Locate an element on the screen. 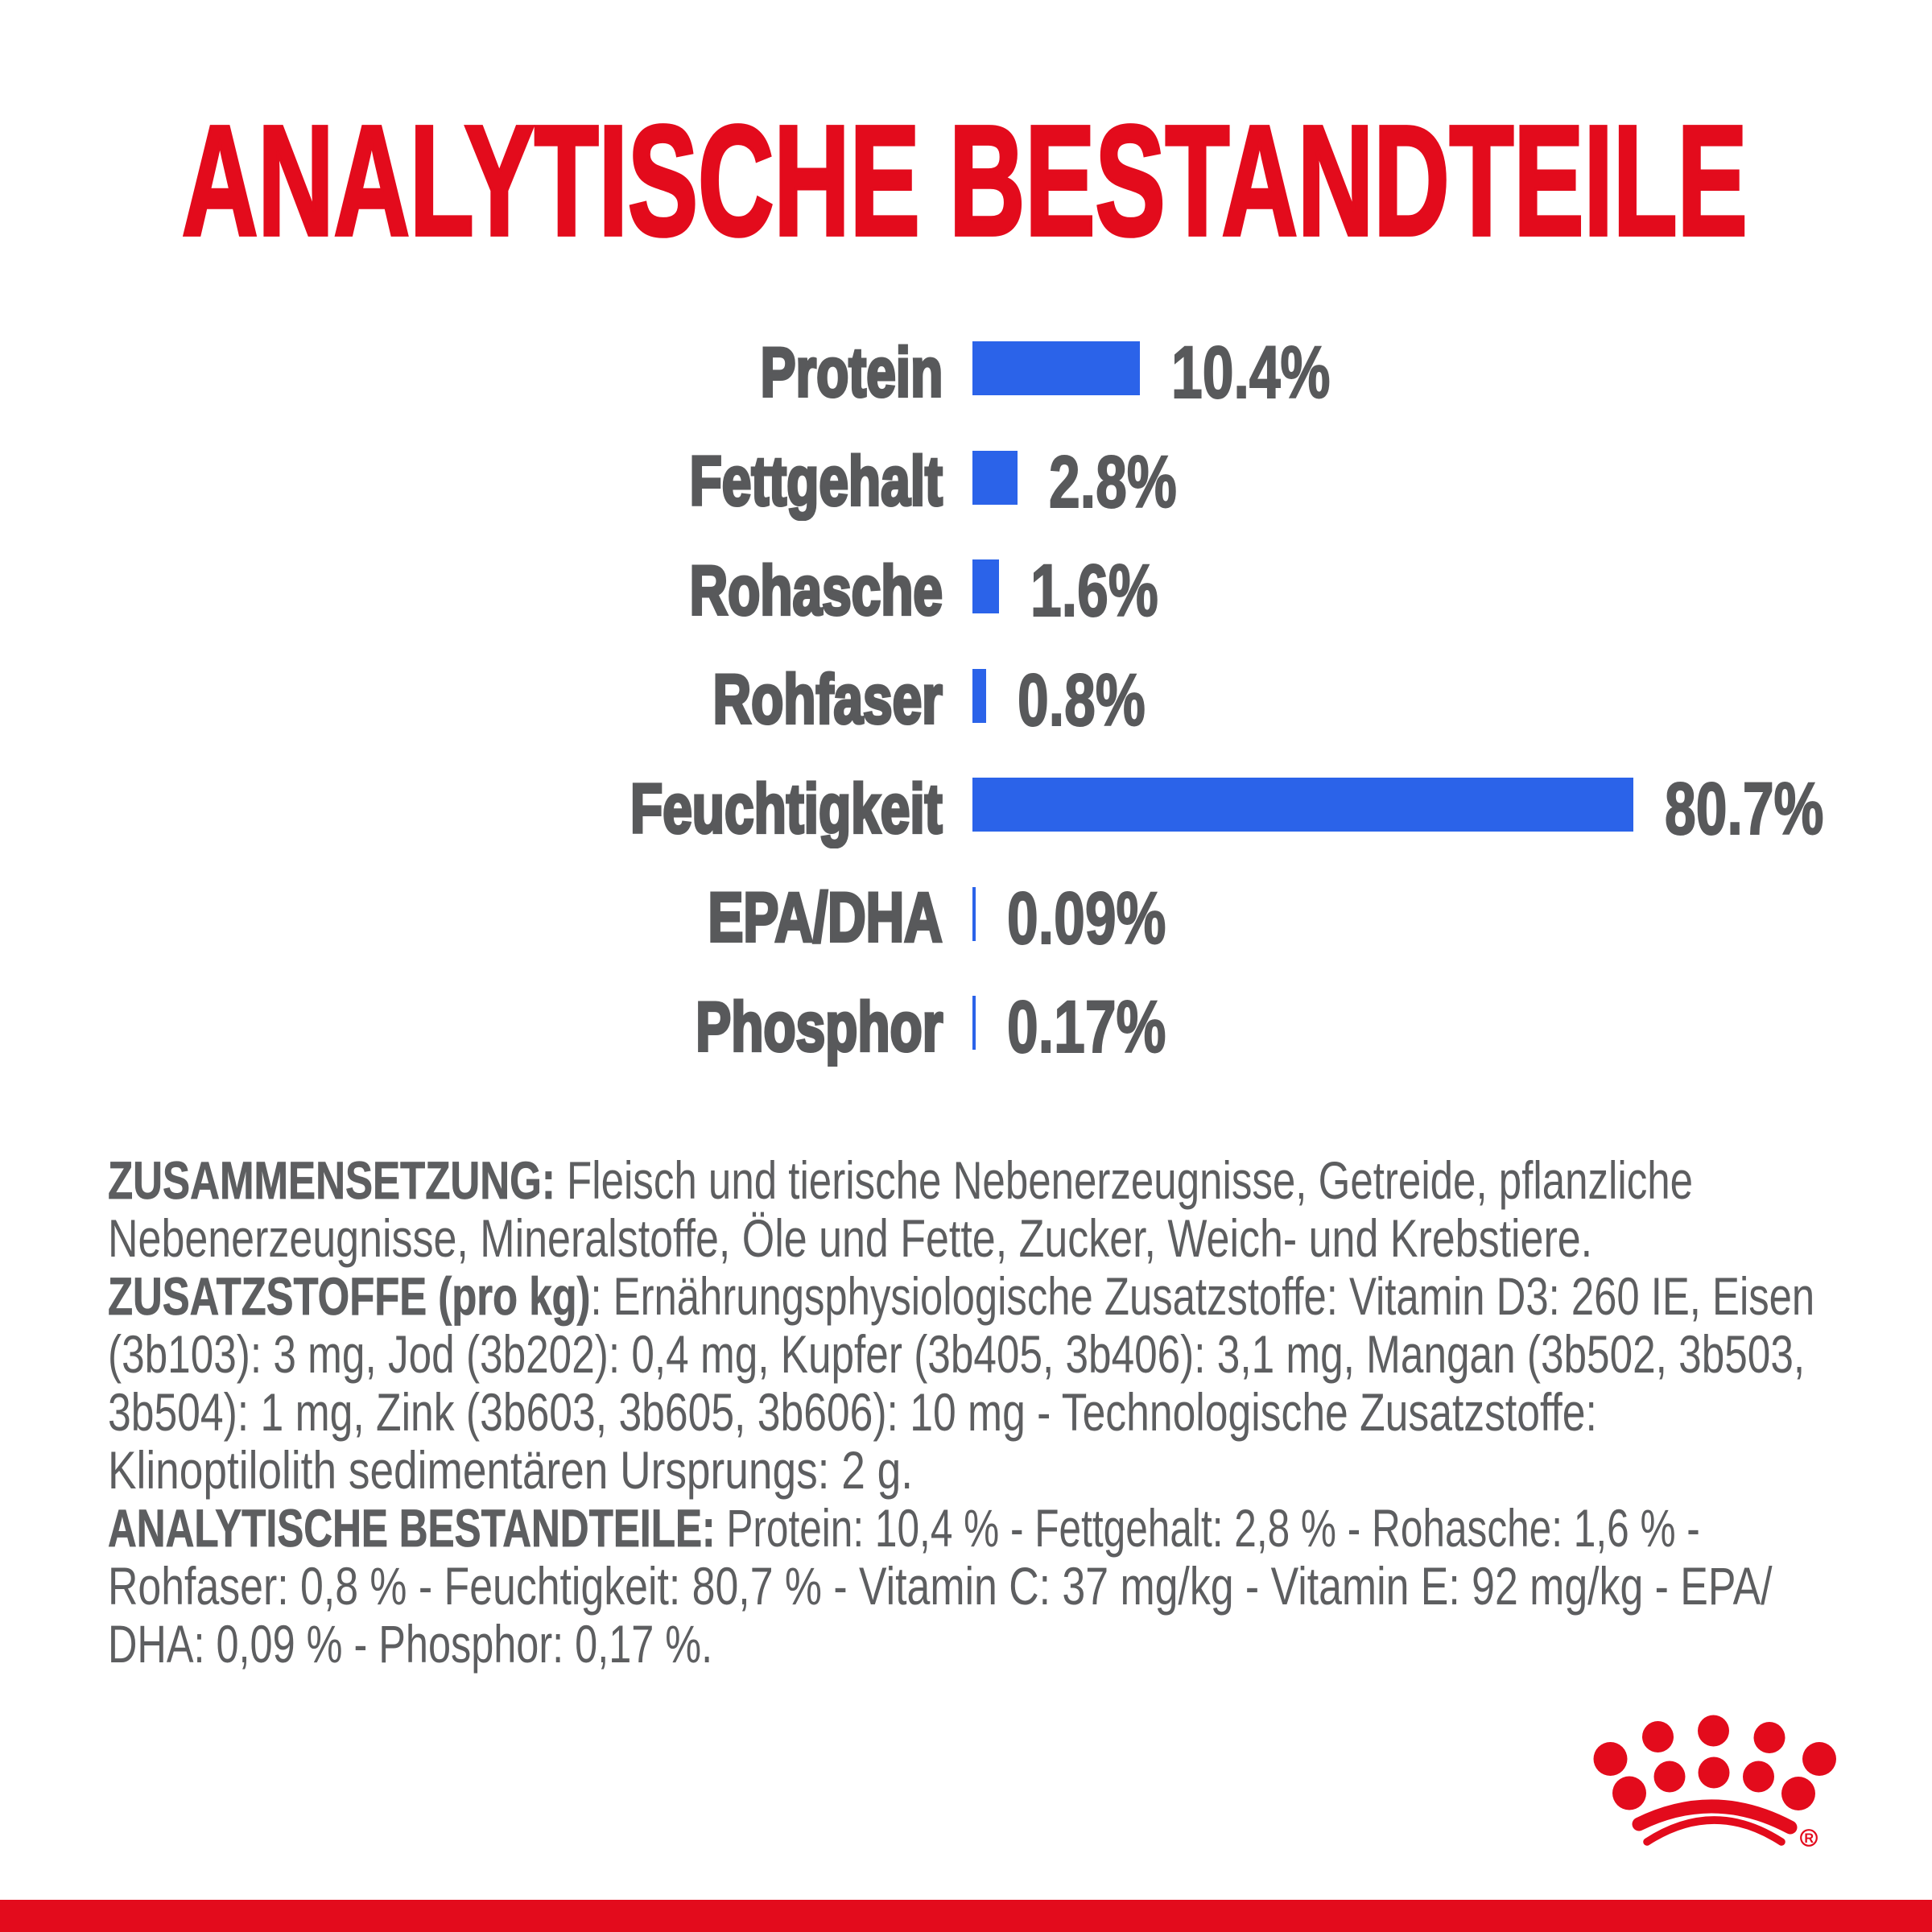 This screenshot has width=1932, height=1932. svg-text: R is located at coordinates (1809, 1838).